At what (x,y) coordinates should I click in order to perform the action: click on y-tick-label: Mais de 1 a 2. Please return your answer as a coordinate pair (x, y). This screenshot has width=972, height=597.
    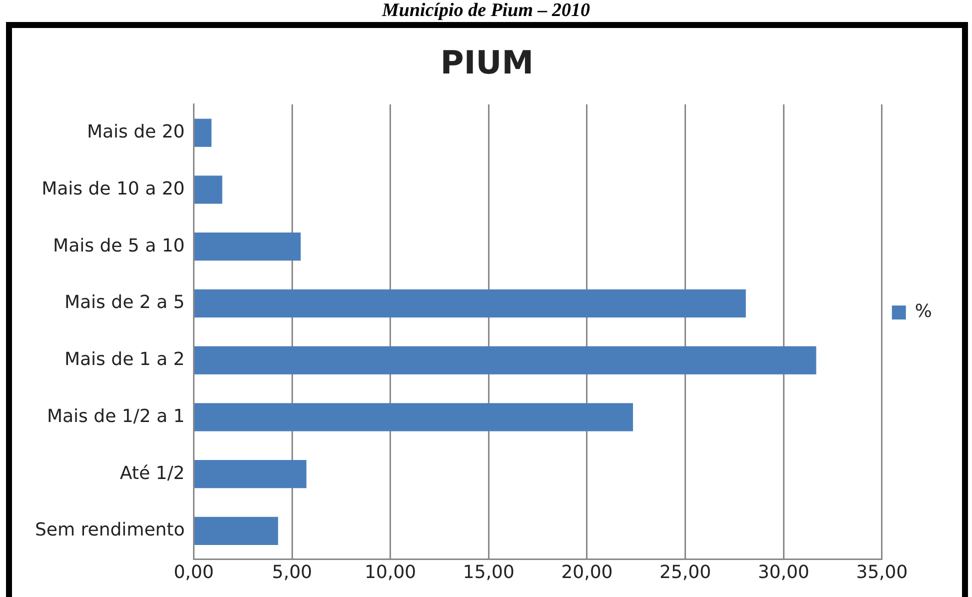
    Looking at the image, I should click on (124, 359).